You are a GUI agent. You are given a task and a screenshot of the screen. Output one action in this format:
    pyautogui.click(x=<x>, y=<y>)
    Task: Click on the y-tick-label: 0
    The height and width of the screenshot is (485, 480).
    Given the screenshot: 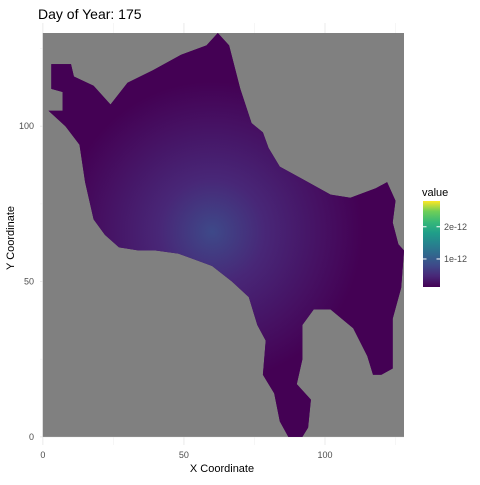 What is the action you would take?
    pyautogui.click(x=31, y=437)
    